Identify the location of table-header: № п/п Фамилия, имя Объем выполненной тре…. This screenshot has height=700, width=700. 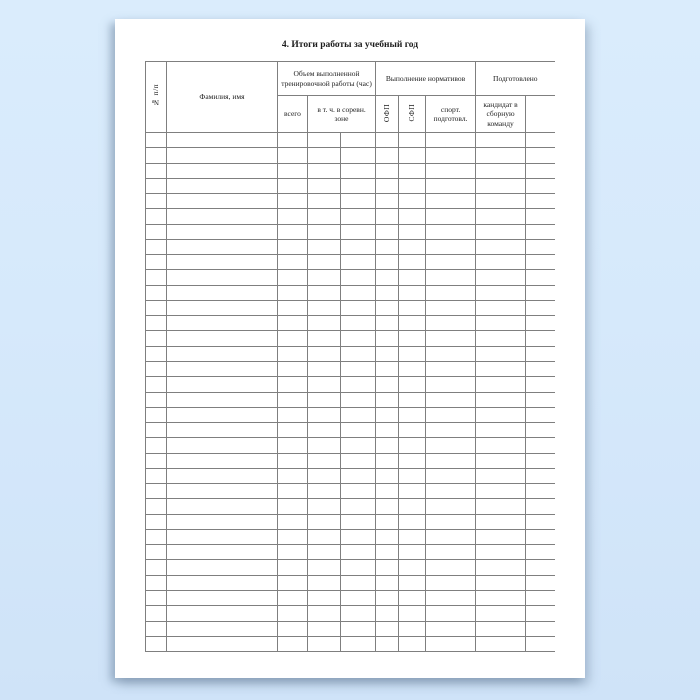
(350, 97).